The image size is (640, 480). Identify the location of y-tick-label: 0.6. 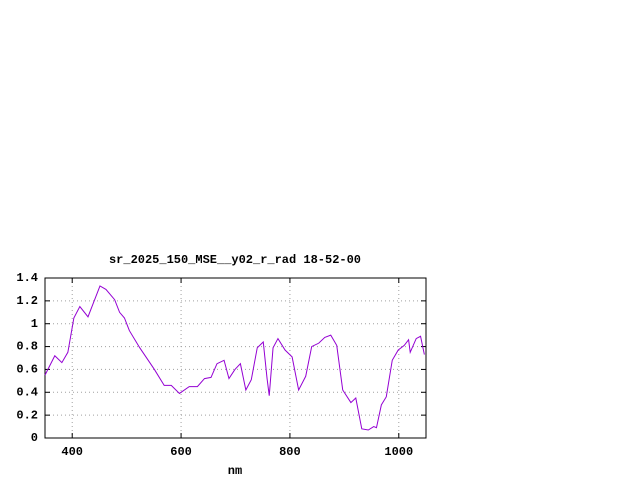
(27, 370).